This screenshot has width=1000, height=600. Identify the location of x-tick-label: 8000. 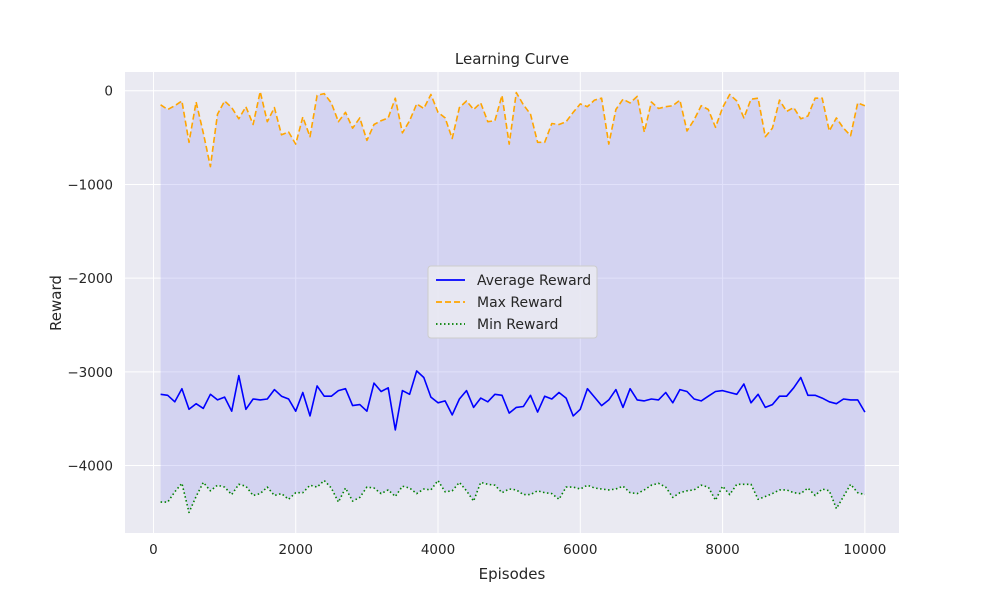
(722, 550).